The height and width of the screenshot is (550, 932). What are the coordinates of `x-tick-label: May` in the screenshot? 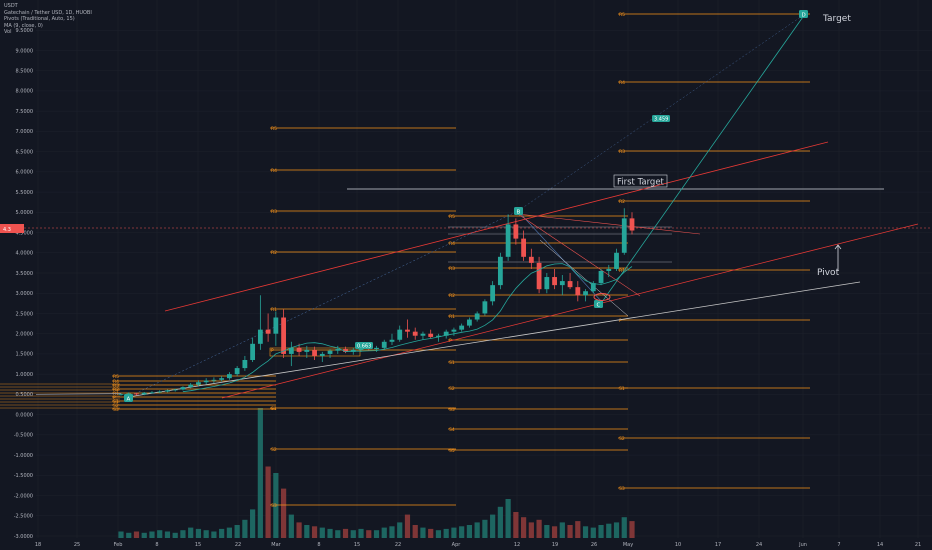 It's located at (628, 545).